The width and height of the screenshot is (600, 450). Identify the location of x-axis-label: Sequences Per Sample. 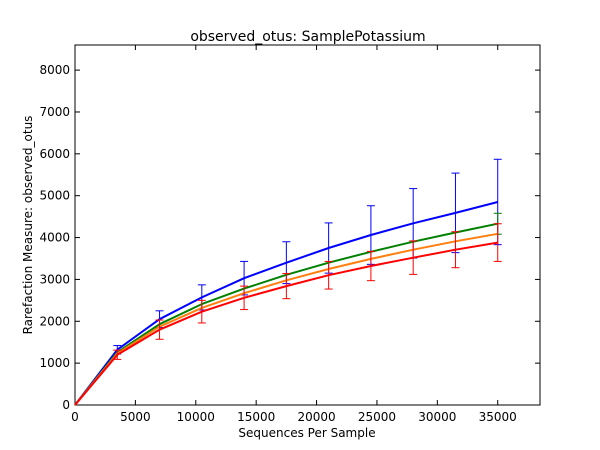
(306, 433).